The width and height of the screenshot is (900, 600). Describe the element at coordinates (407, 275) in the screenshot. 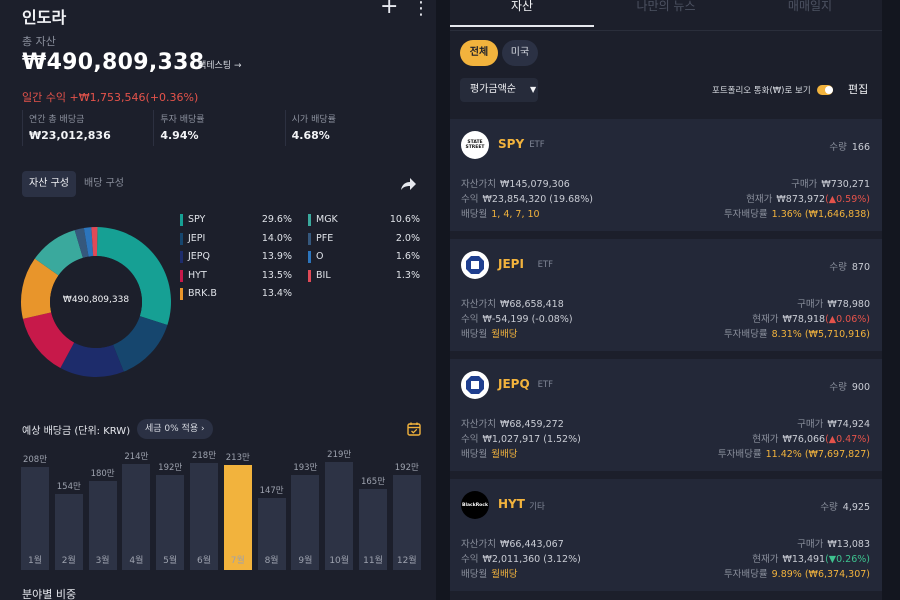

I see `legend-pct: 1.3%` at that location.